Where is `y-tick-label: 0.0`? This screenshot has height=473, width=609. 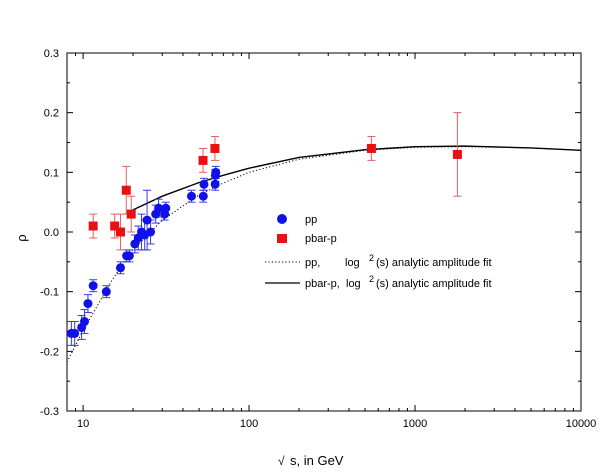
y-tick-label: 0.0 is located at coordinates (51, 233).